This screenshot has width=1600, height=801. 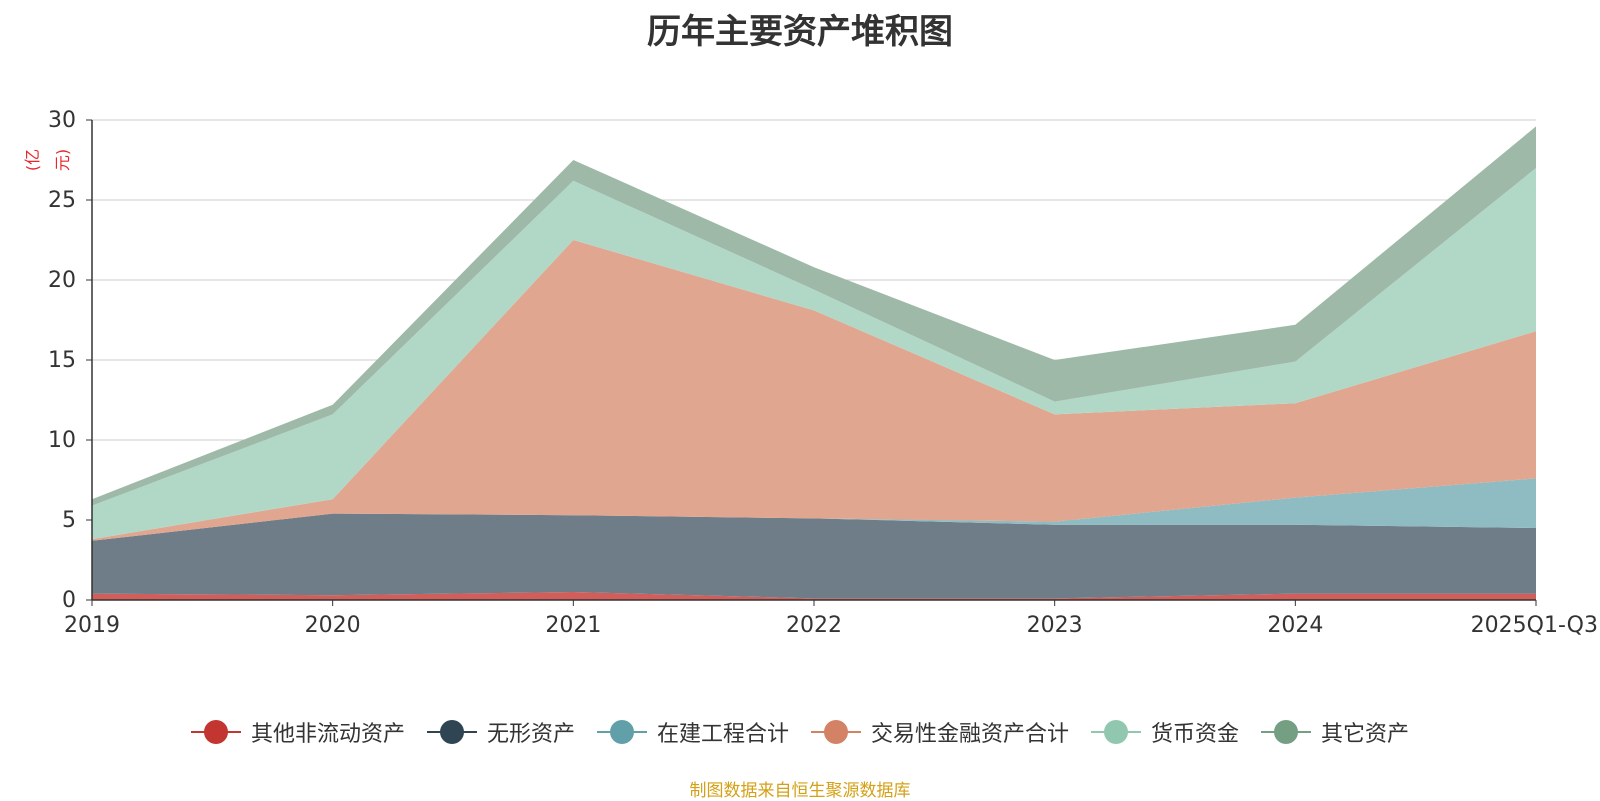 What do you see at coordinates (1534, 625) in the screenshot?
I see `x-tick-label: 2025Q1-Q3` at bounding box center [1534, 625].